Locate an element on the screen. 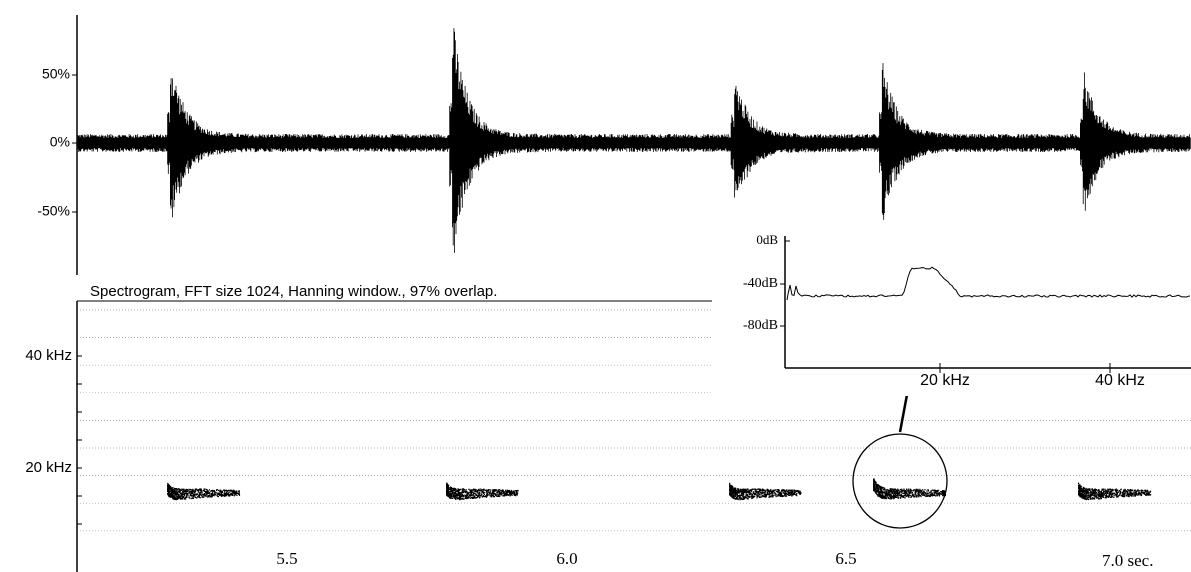  spectrogram-y-label: 40 kHz is located at coordinates (48, 355).